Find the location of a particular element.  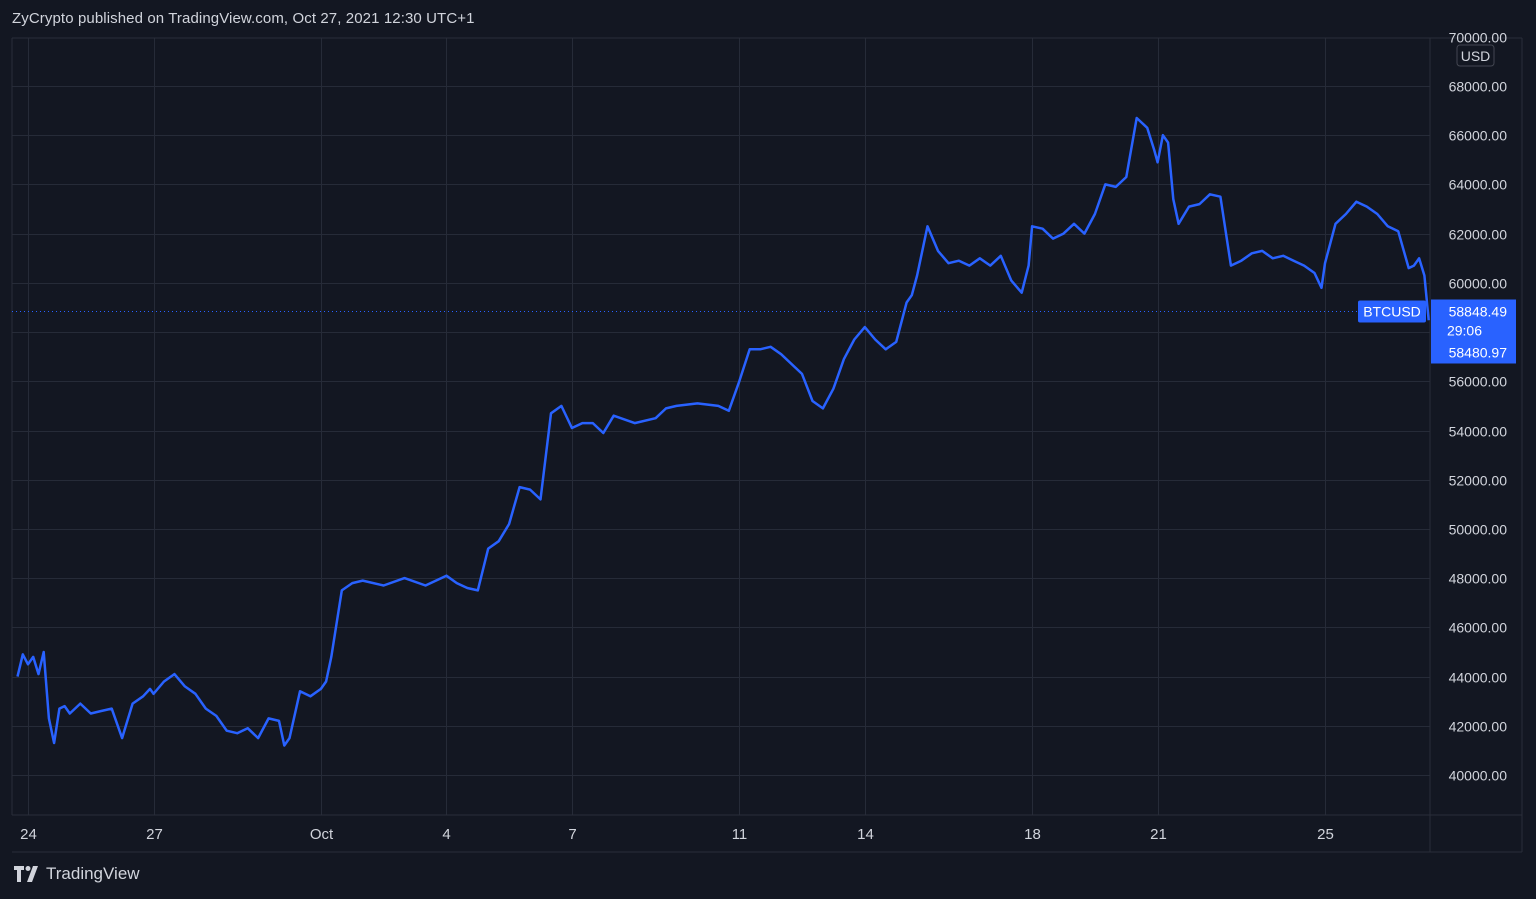

y-tick-label: 62000.00 is located at coordinates (1478, 235).